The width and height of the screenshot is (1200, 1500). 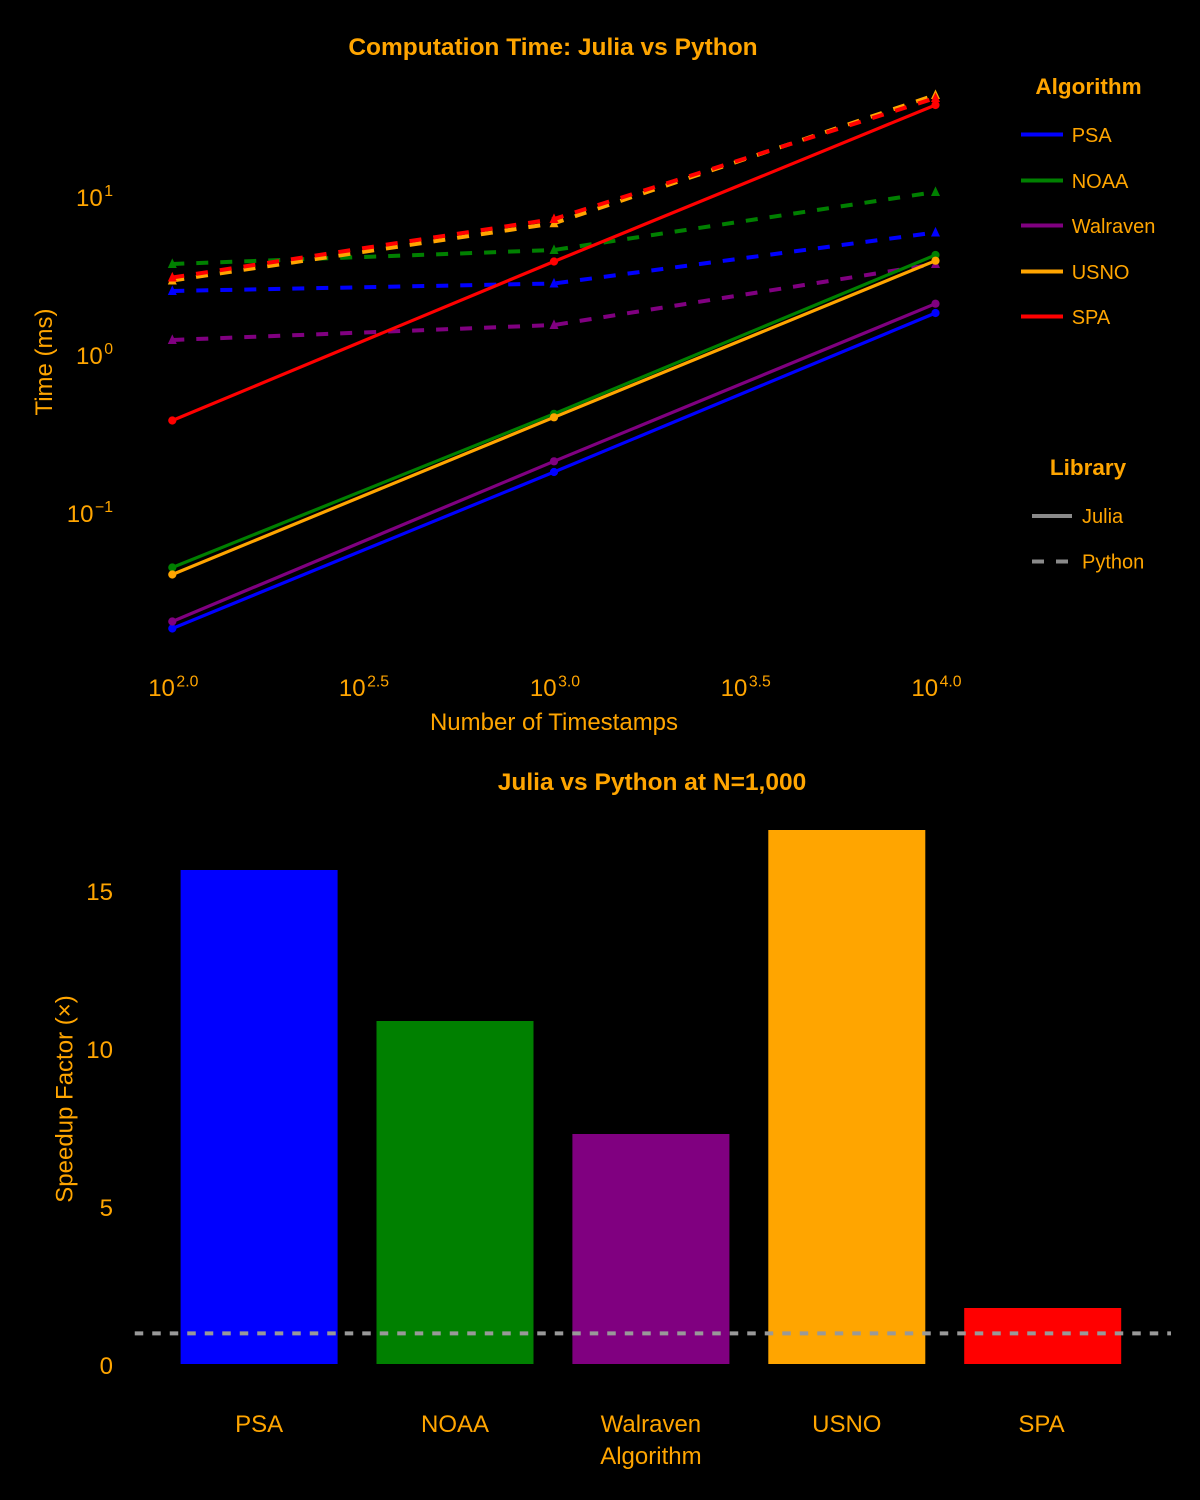 I want to click on svg-text: 103.5, so click(x=746, y=688).